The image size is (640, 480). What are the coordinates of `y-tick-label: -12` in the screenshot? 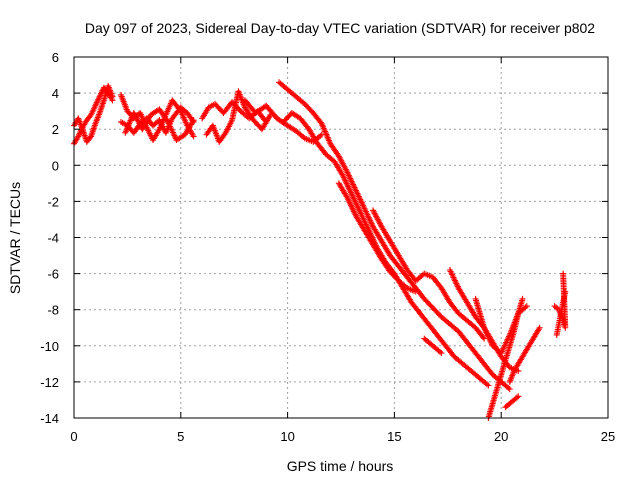 It's located at (49, 382).